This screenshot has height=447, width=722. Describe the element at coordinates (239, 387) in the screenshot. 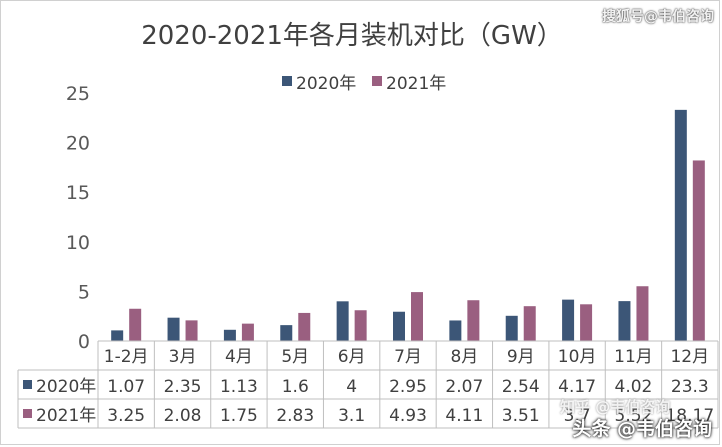

I see `table-value: 1.13` at that location.